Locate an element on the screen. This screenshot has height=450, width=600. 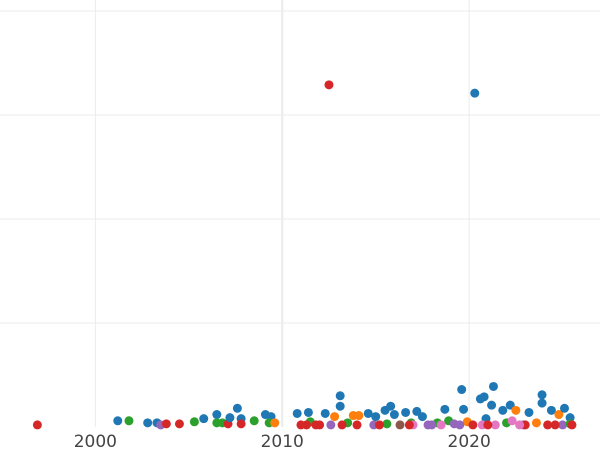
x-tick-label: 2010 is located at coordinates (282, 441).